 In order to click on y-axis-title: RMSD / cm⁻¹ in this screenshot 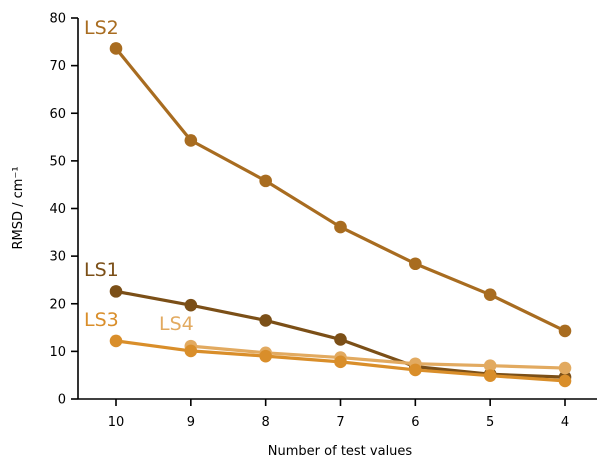, I will do `click(18, 207)`.